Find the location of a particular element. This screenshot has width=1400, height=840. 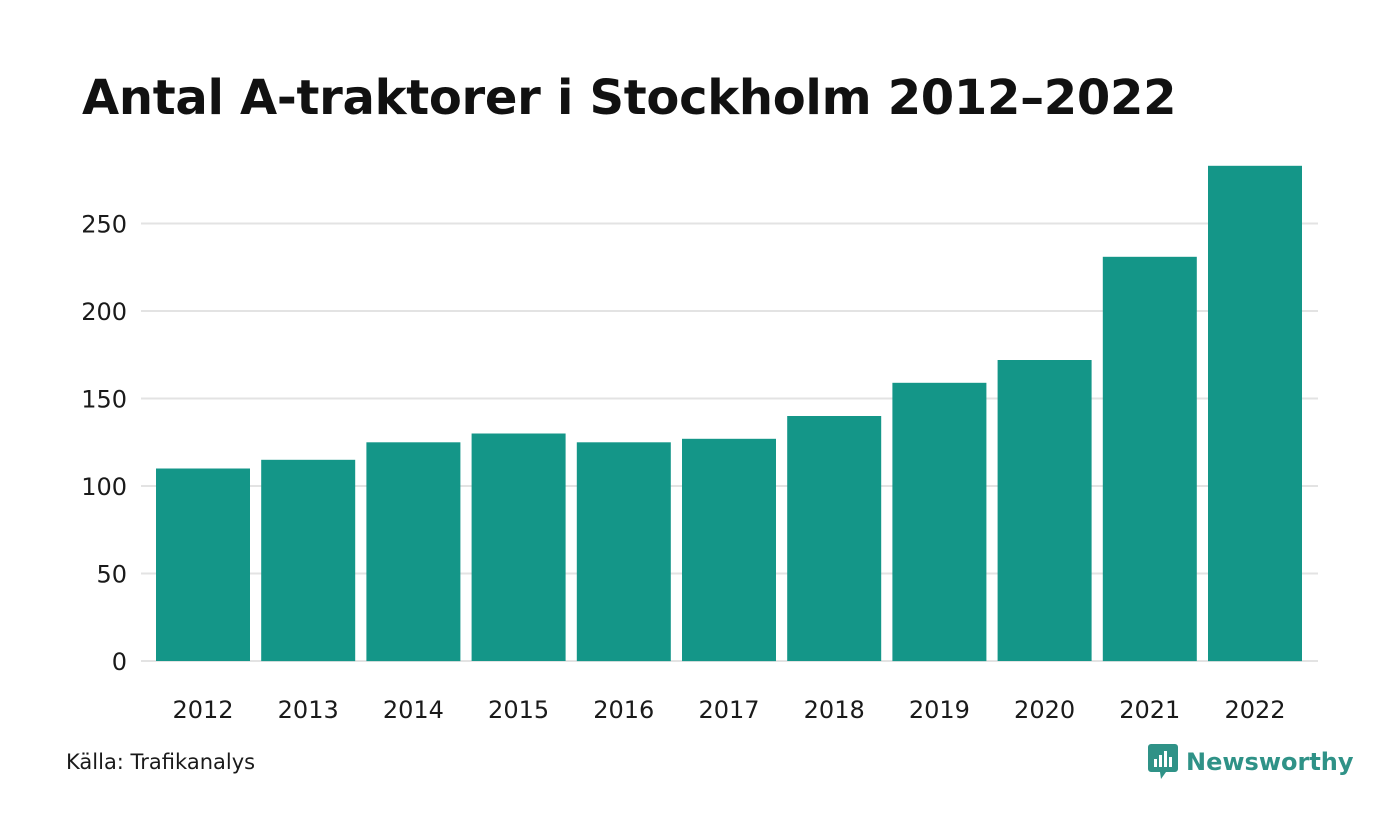

bar-2015 is located at coordinates (518, 547).